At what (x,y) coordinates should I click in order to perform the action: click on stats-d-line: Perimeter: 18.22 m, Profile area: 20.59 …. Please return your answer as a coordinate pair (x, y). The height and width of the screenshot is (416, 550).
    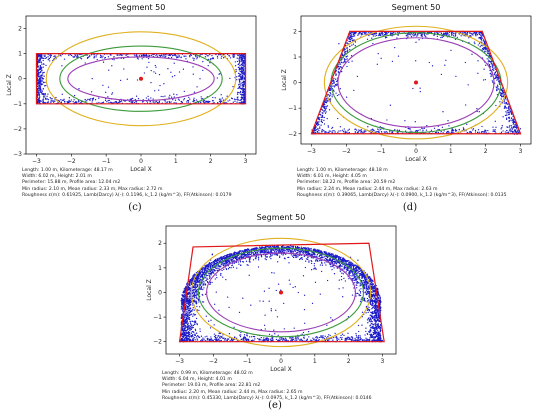
    Looking at the image, I should click on (346, 183).